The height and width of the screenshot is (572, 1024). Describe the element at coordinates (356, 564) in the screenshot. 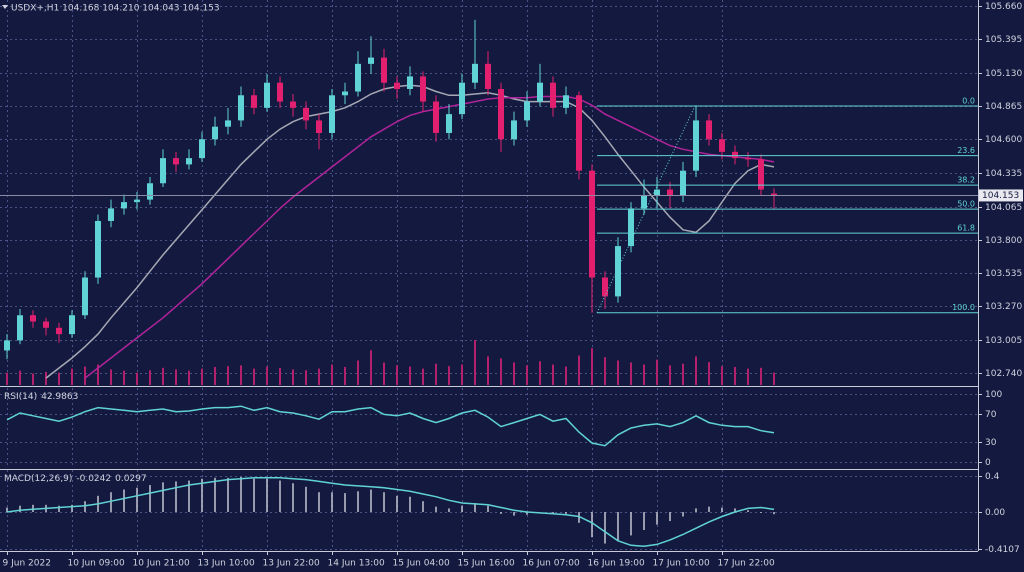

I see `x-tick-label: 14 Jun 13:00` at that location.